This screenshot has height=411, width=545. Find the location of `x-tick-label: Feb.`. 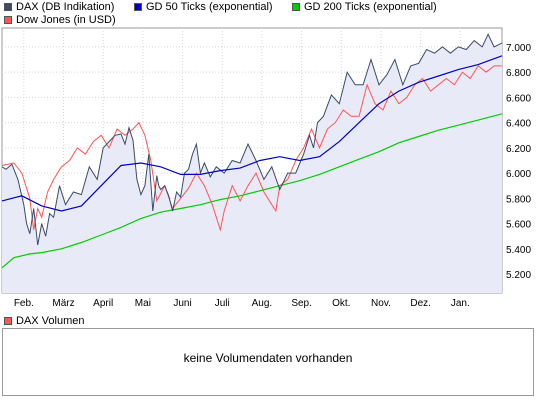

x-tick-label: Feb. is located at coordinates (24, 303).